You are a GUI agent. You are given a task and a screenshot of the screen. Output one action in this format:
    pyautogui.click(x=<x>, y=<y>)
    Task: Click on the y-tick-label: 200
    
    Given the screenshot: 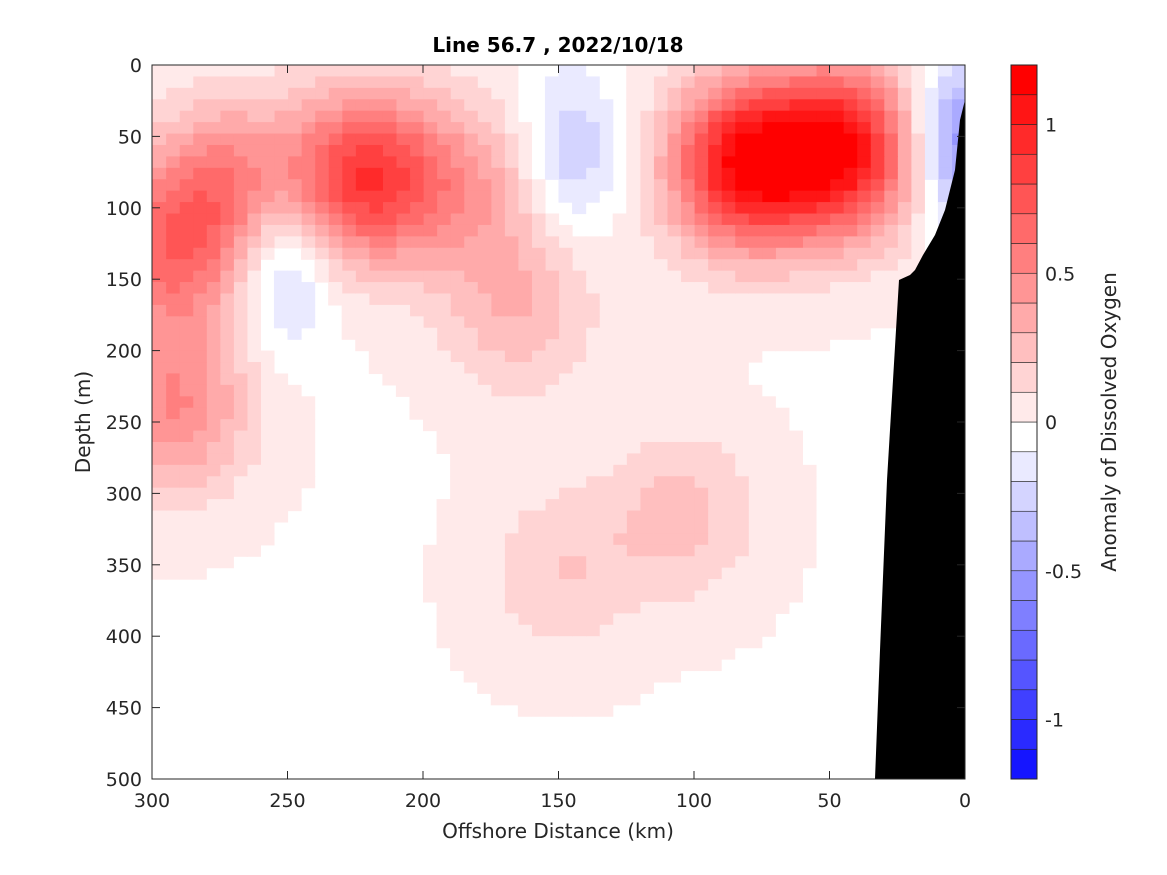 What is the action you would take?
    pyautogui.click(x=124, y=352)
    